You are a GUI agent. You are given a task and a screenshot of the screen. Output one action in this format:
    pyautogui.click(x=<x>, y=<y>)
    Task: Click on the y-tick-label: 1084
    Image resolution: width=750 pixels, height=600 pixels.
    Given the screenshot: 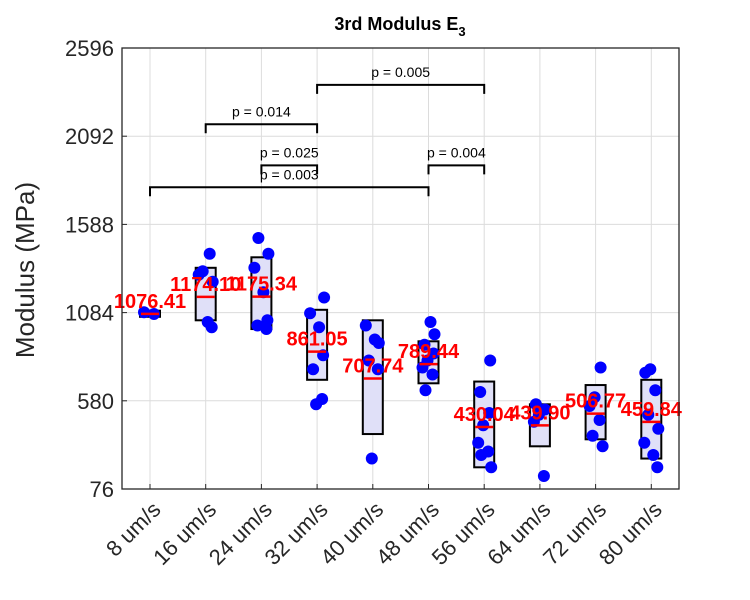 What is the action you would take?
    pyautogui.click(x=89, y=313)
    